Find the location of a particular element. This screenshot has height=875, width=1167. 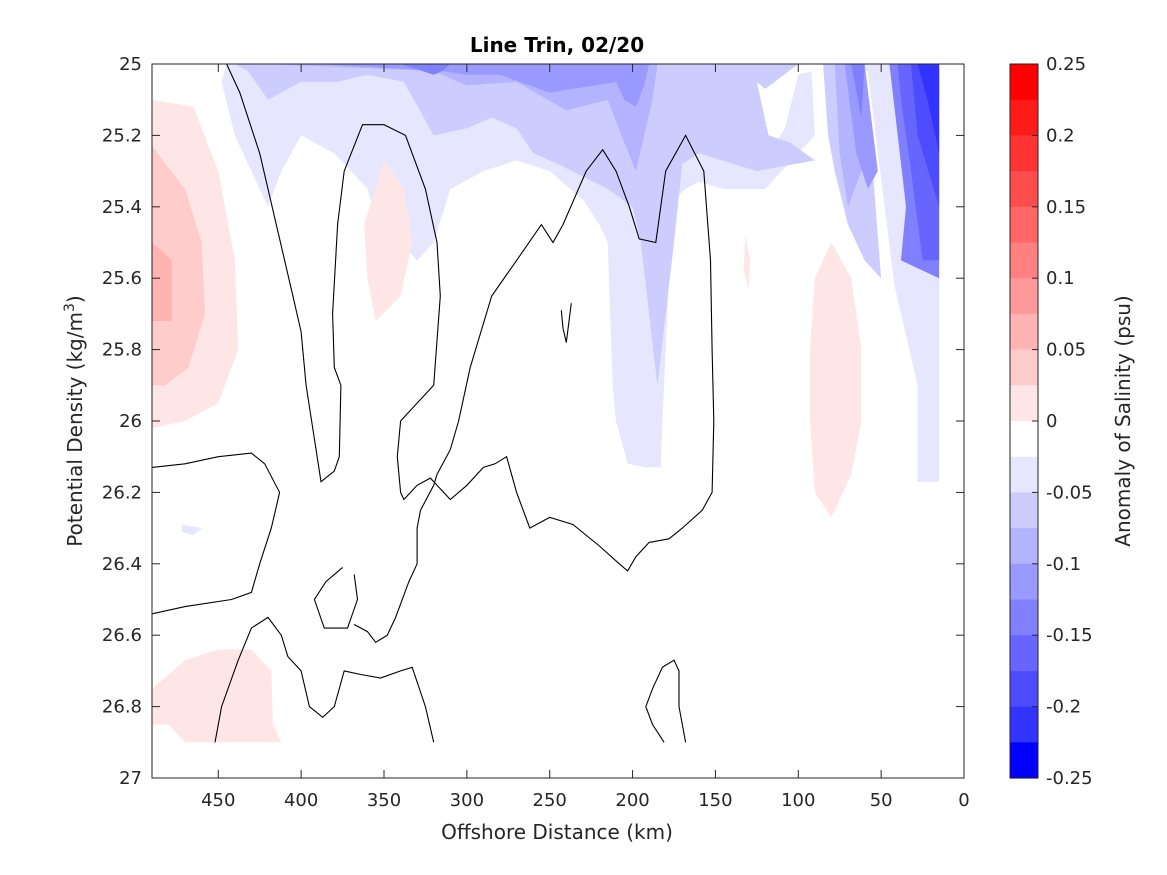

colorbar-tick-label: -0.15 is located at coordinates (1069, 635).